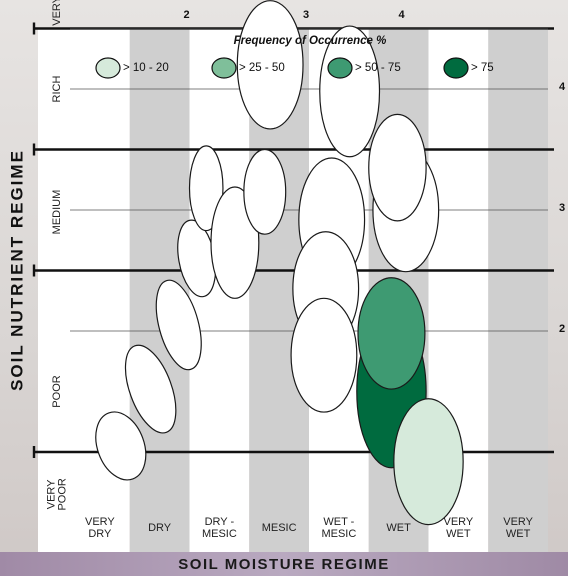  I want to click on y-category-label: VERY, so click(51, 494).